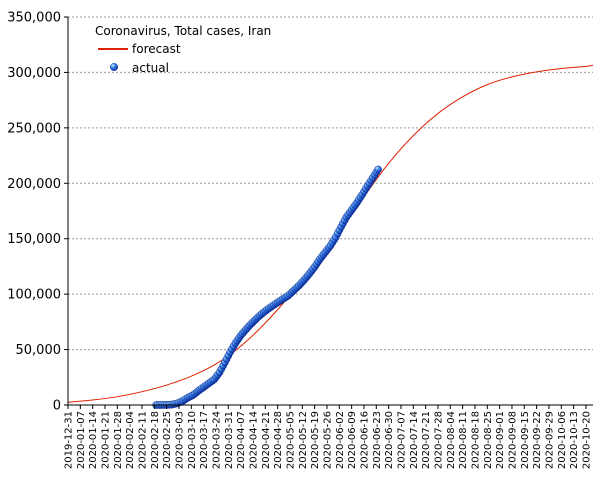 The height and width of the screenshot is (480, 605). Describe the element at coordinates (118, 440) in the screenshot. I see `x-tick-label: 2020-01-28` at that location.